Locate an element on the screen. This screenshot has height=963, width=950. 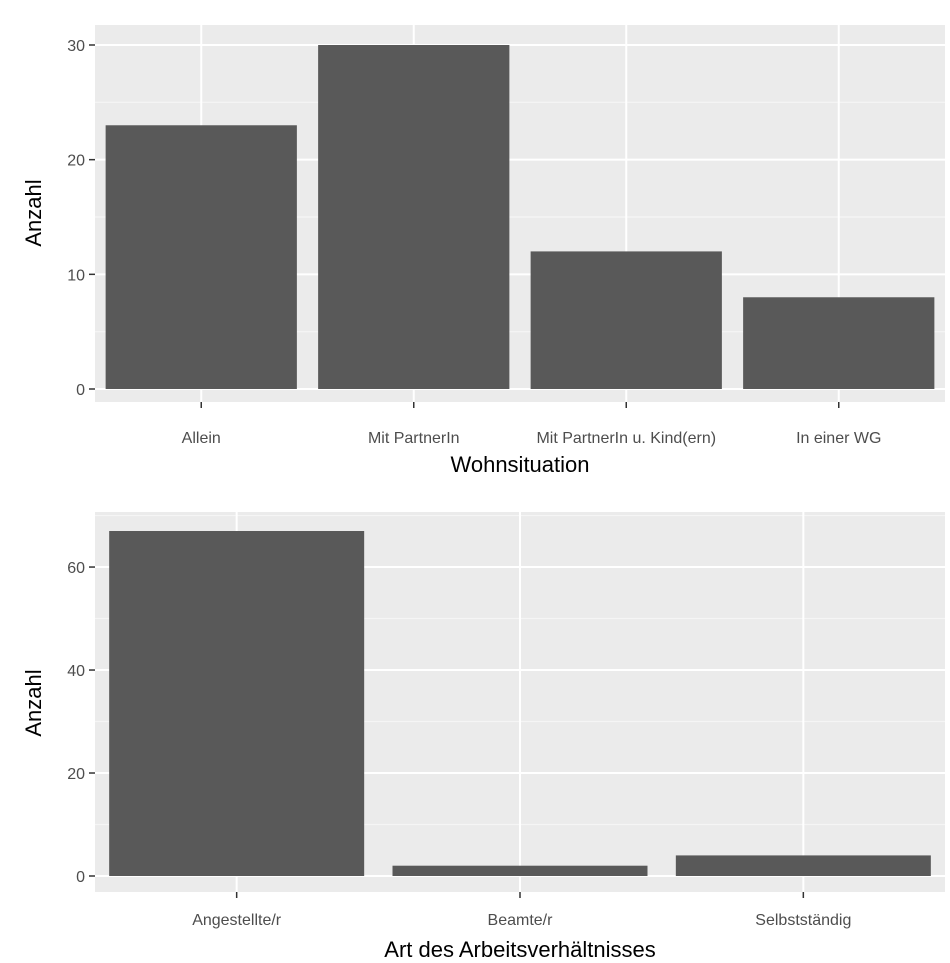
x-tick-label-beamte-r: Beamte/r is located at coordinates (521, 920).